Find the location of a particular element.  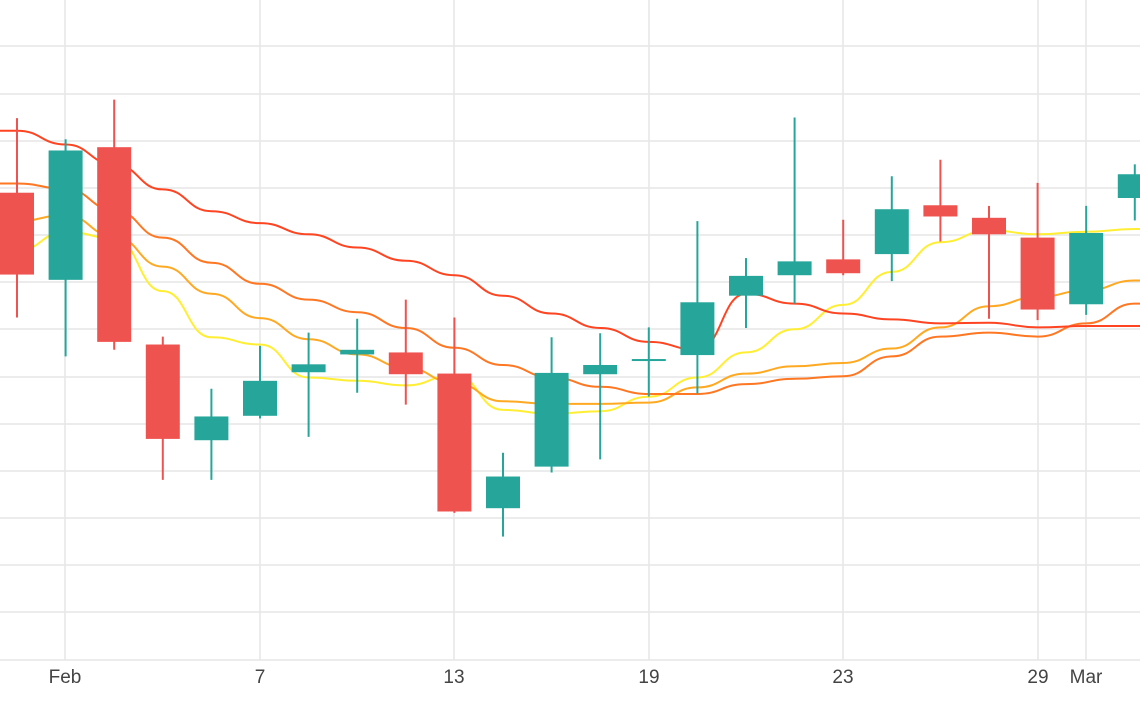

x-tick-label: 7 is located at coordinates (260, 677).